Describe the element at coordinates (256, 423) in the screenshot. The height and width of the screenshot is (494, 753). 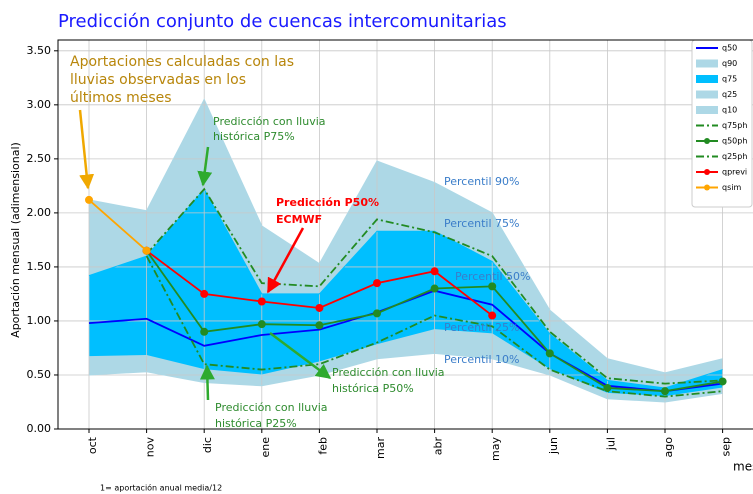
I see `annotation: histórica P25%` at that location.